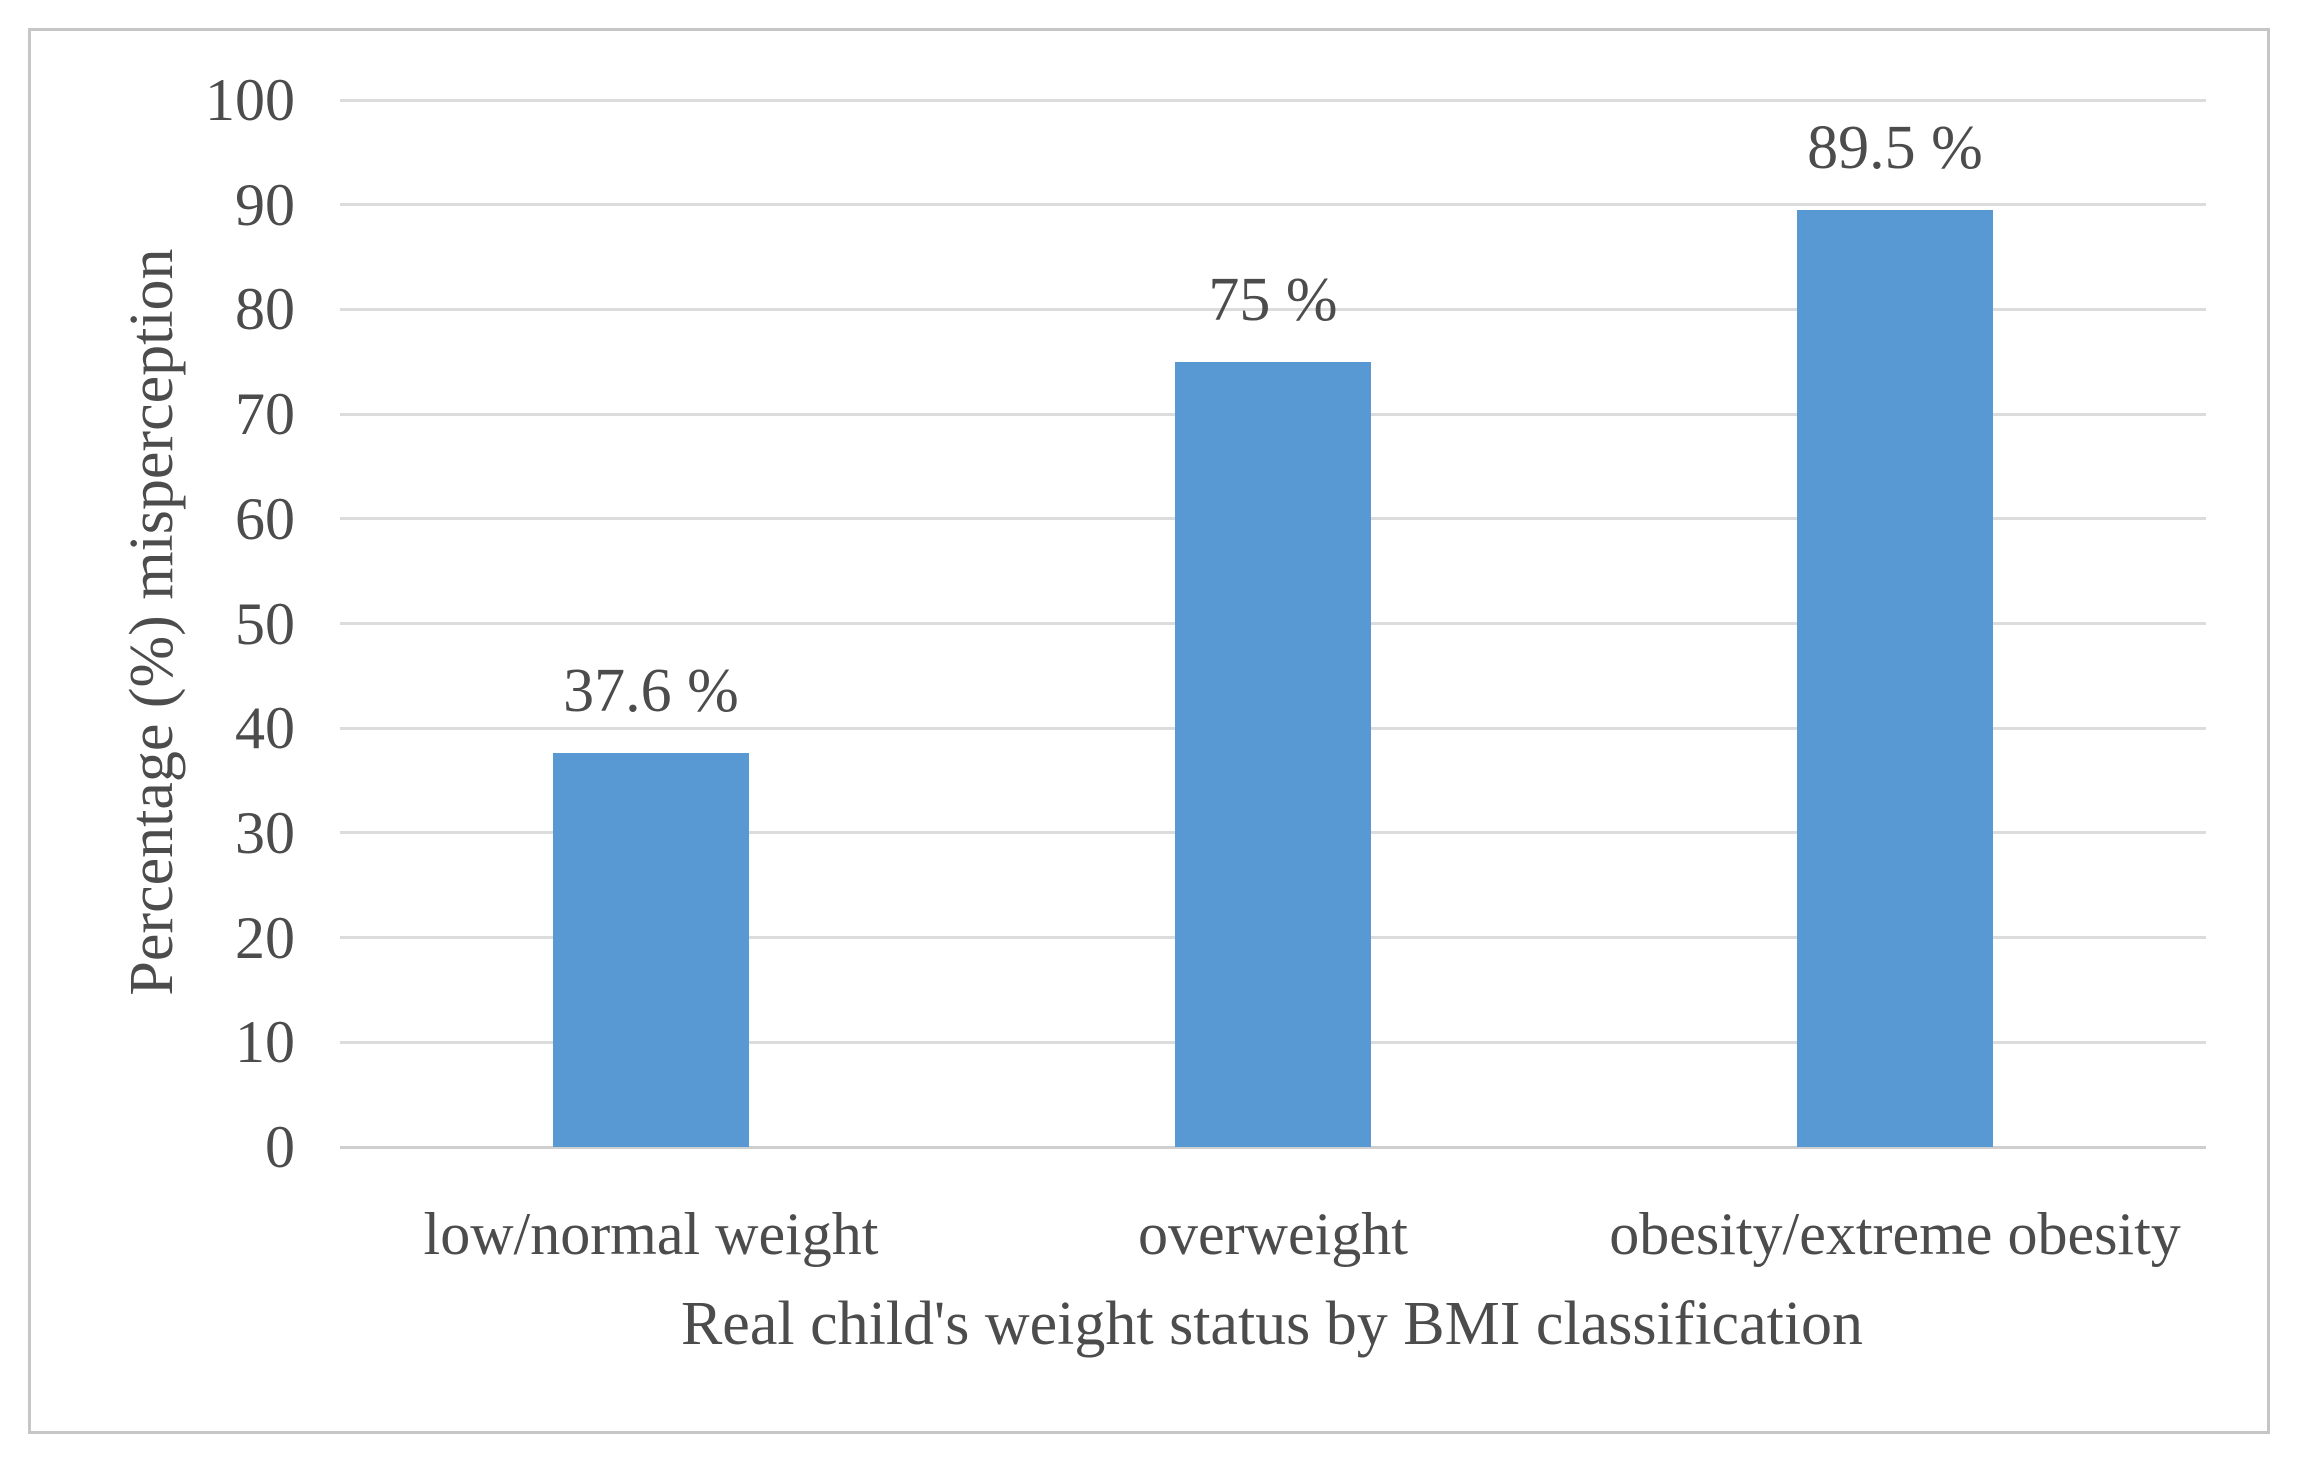 Image resolution: width=2299 pixels, height=1476 pixels. I want to click on y-axis-tick-label: 30, so click(265, 832).